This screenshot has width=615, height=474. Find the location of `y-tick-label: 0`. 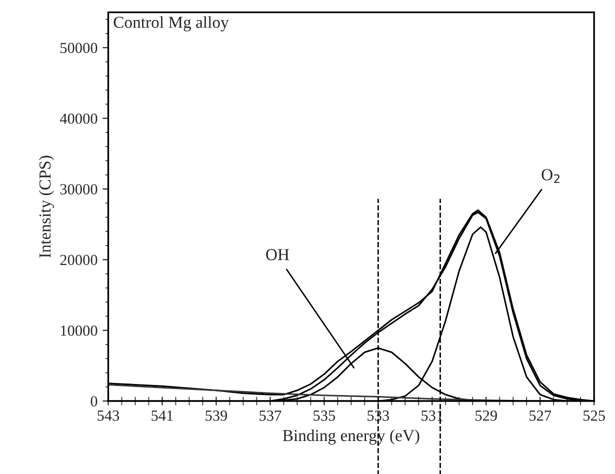

y-tick-label: 0 is located at coordinates (94, 401).